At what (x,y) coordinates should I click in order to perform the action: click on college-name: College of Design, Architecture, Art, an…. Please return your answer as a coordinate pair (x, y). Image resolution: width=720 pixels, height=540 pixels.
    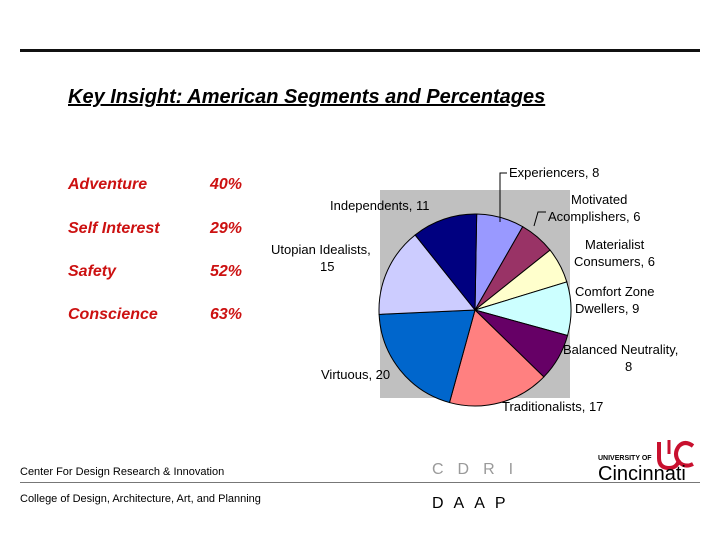
    Looking at the image, I should click on (140, 499).